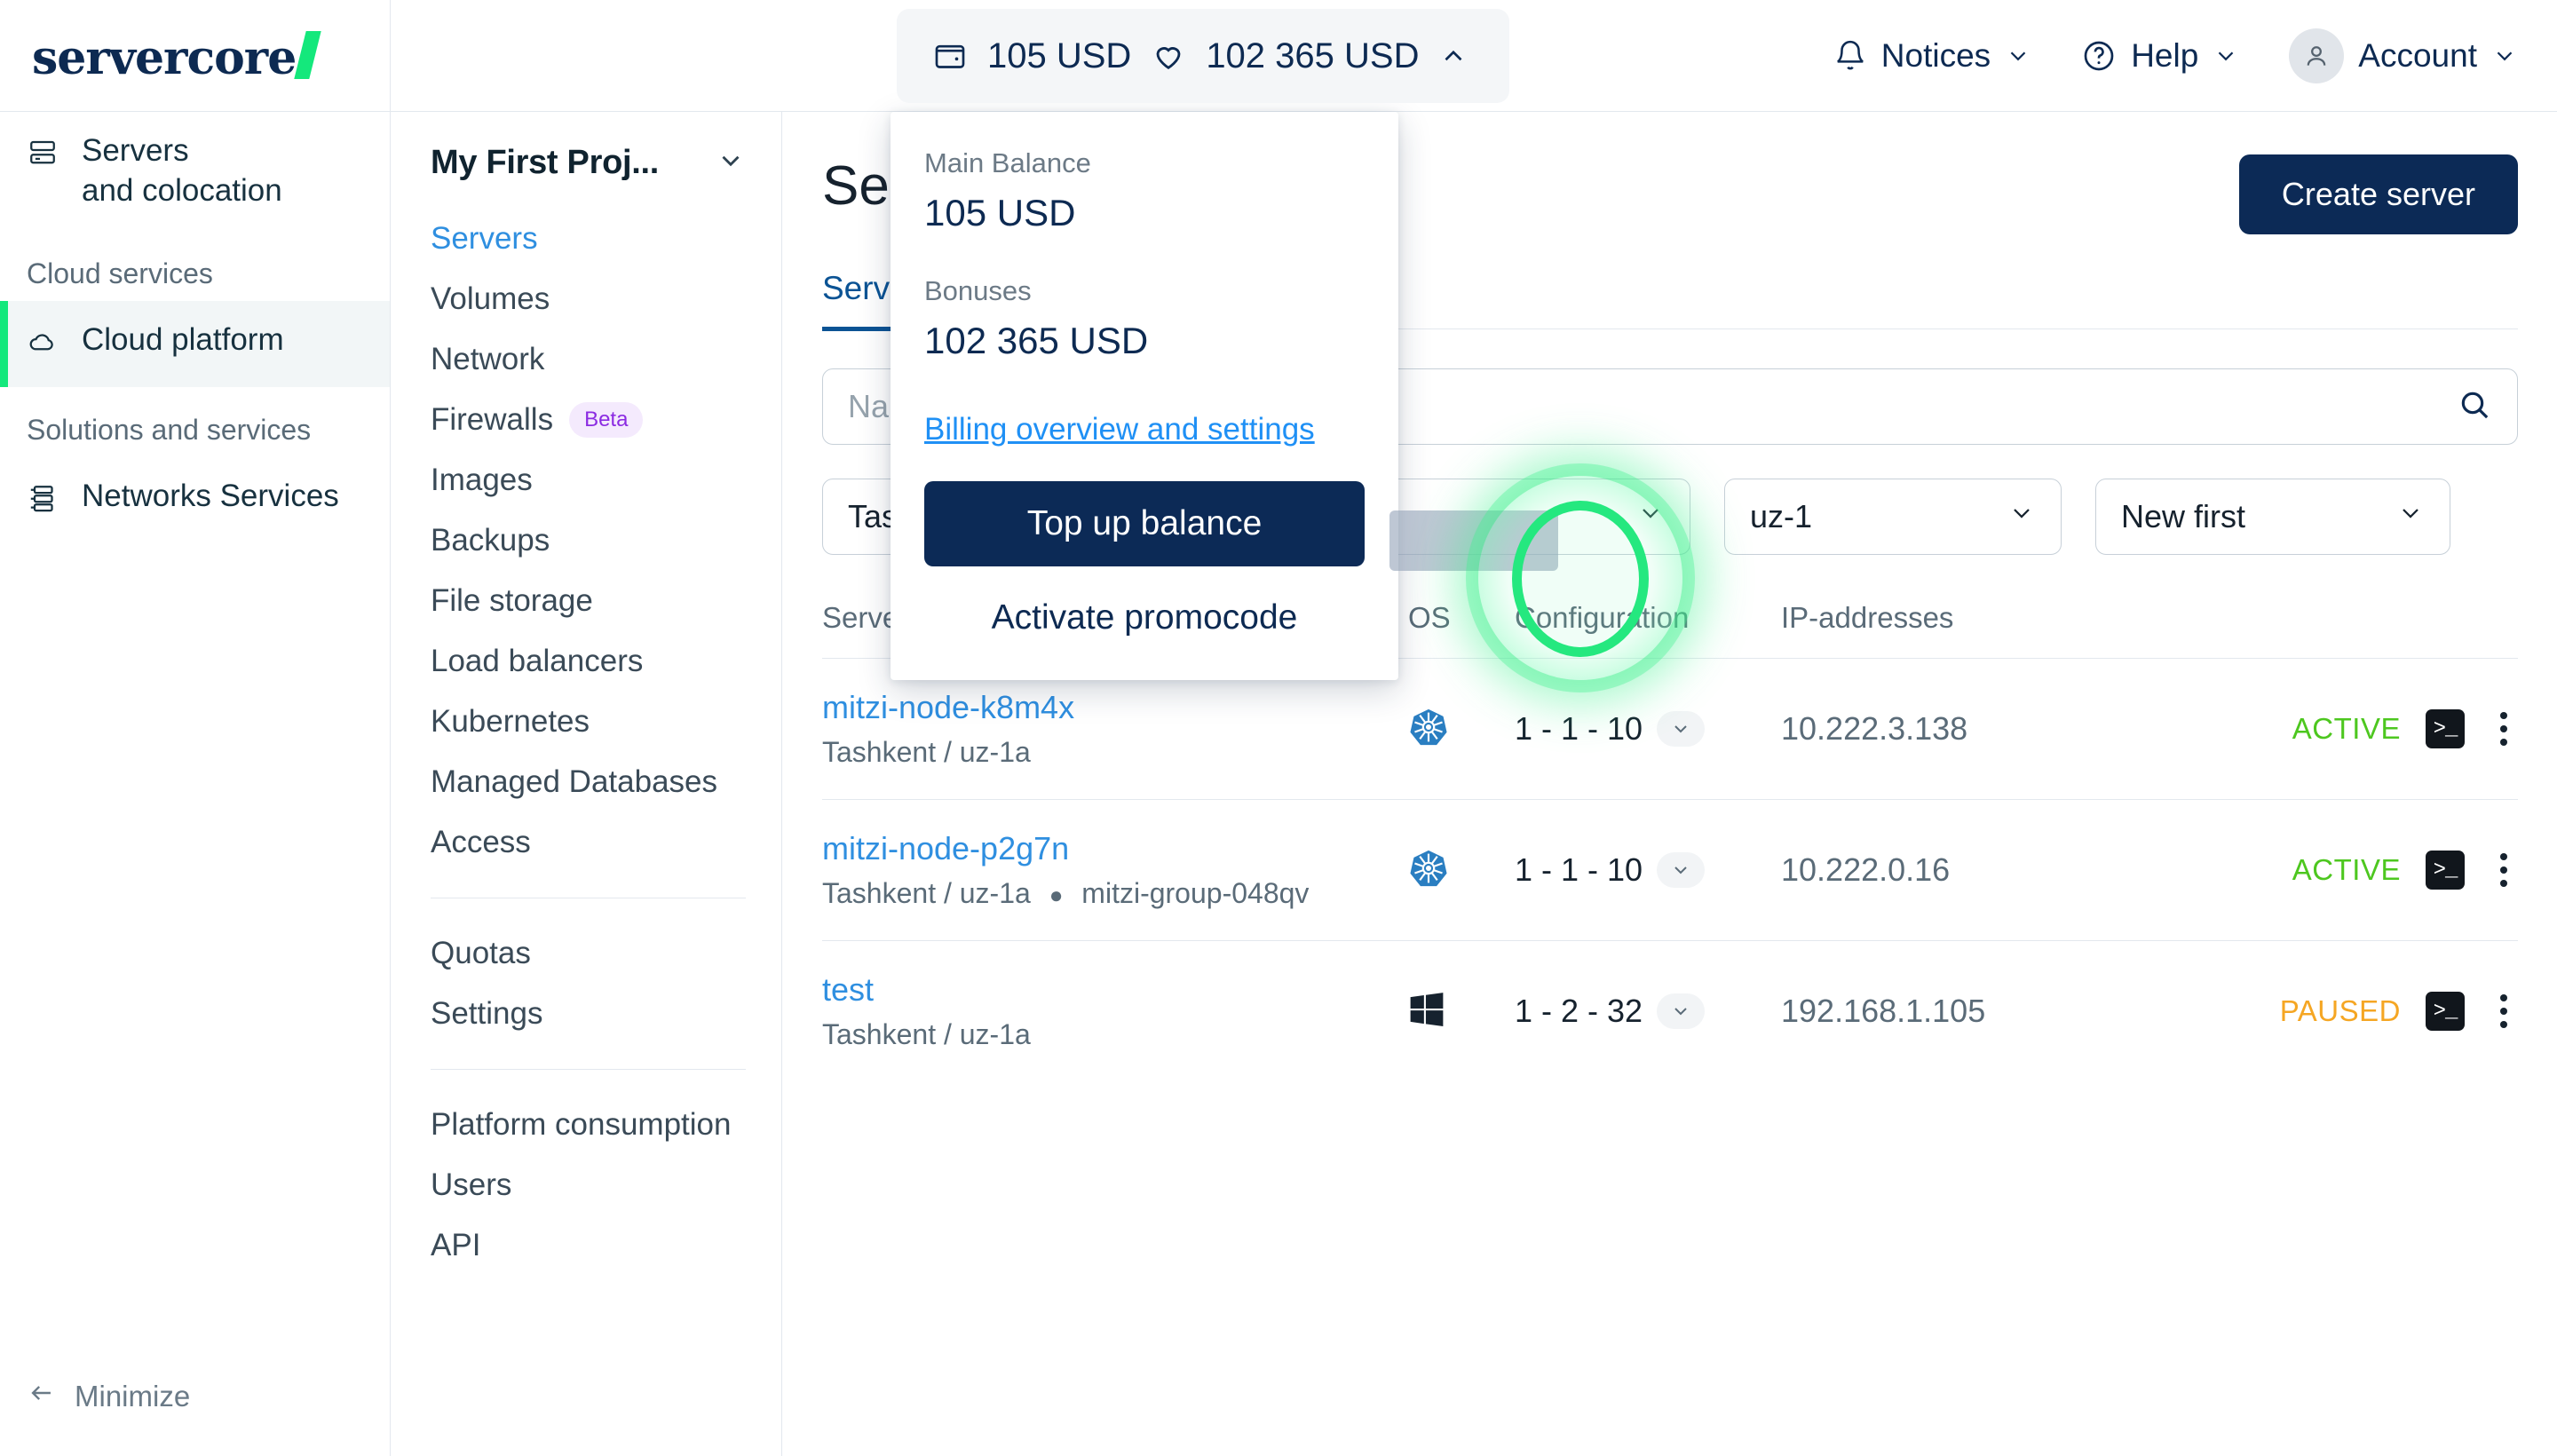 The height and width of the screenshot is (1456, 2557). What do you see at coordinates (1144, 617) in the screenshot?
I see `activate-promocode-link: Activate promocode` at bounding box center [1144, 617].